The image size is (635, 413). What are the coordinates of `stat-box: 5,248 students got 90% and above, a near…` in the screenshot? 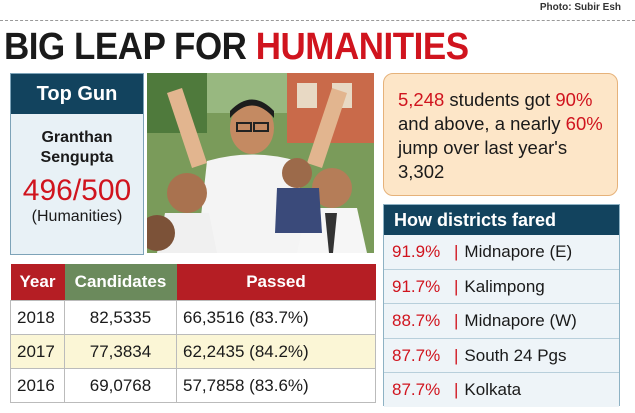 It's located at (500, 134).